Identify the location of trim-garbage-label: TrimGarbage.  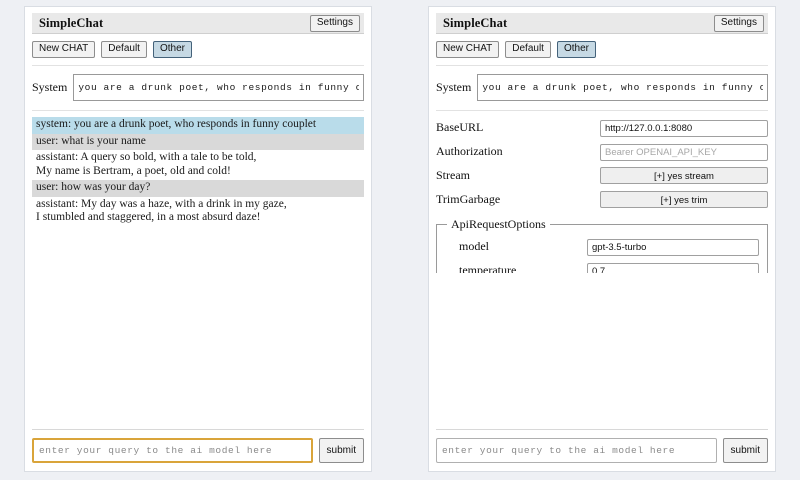
(468, 199).